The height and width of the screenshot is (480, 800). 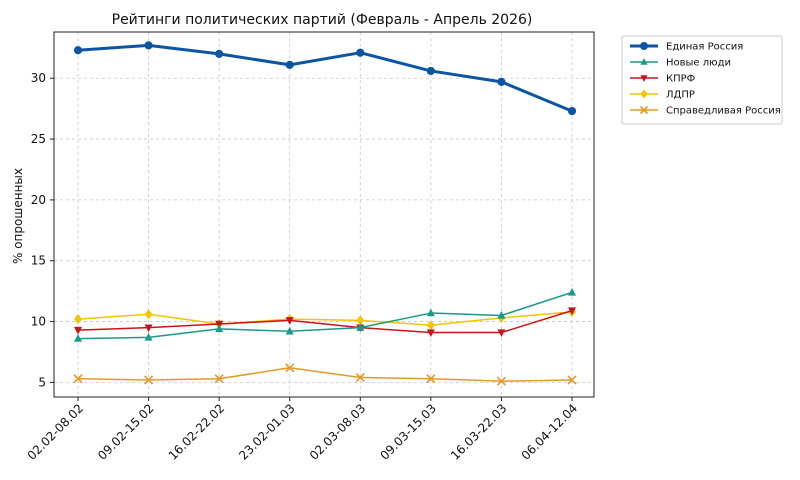 What do you see at coordinates (408, 432) in the screenshot?
I see `x-tick-label: 09.03-15.03` at bounding box center [408, 432].